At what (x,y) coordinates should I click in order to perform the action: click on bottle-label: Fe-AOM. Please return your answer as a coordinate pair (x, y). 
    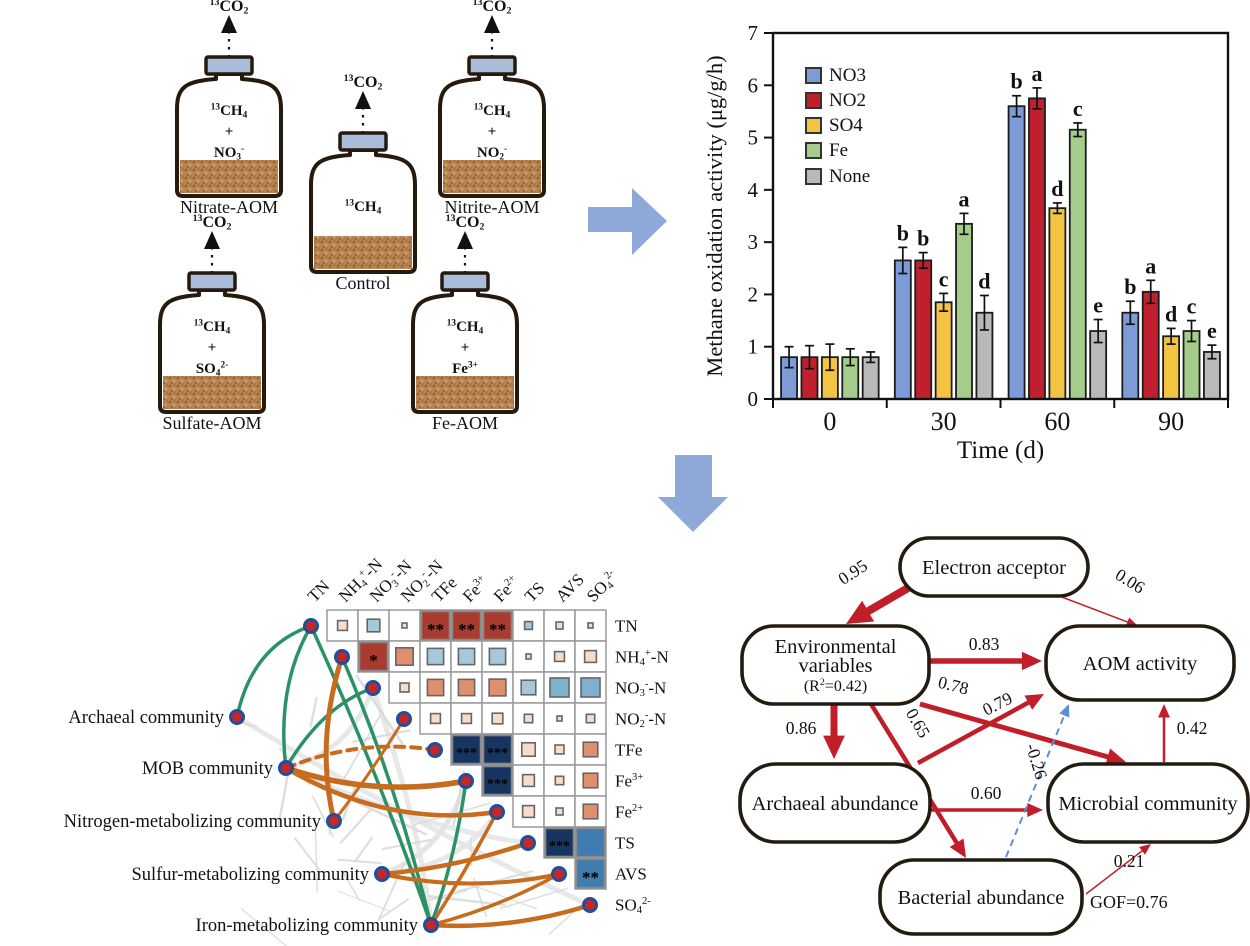
    Looking at the image, I should click on (465, 423).